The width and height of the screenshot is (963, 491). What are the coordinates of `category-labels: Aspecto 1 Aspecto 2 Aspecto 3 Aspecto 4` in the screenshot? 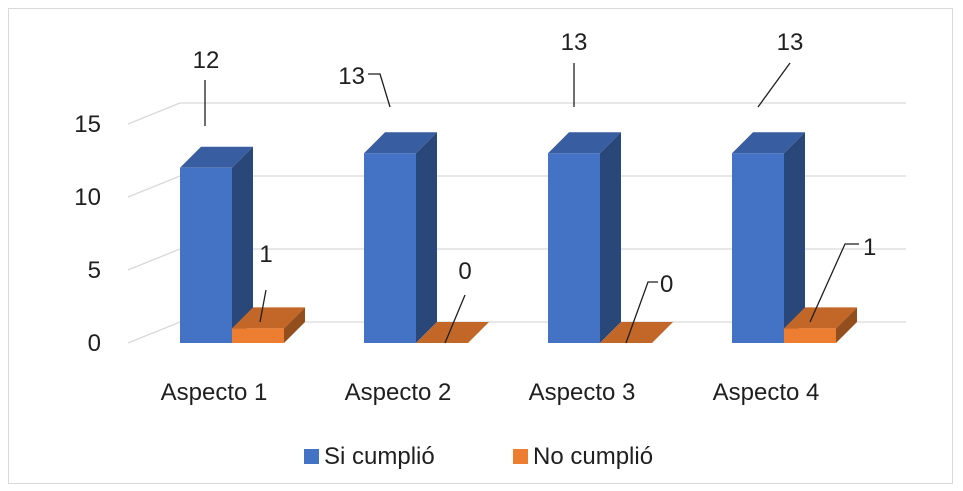 It's located at (490, 392).